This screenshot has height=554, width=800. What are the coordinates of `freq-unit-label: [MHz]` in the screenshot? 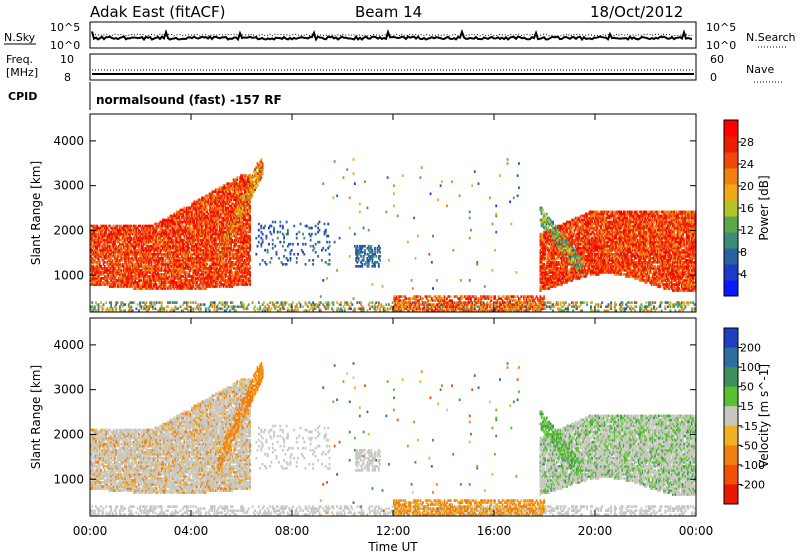 It's located at (22, 72).